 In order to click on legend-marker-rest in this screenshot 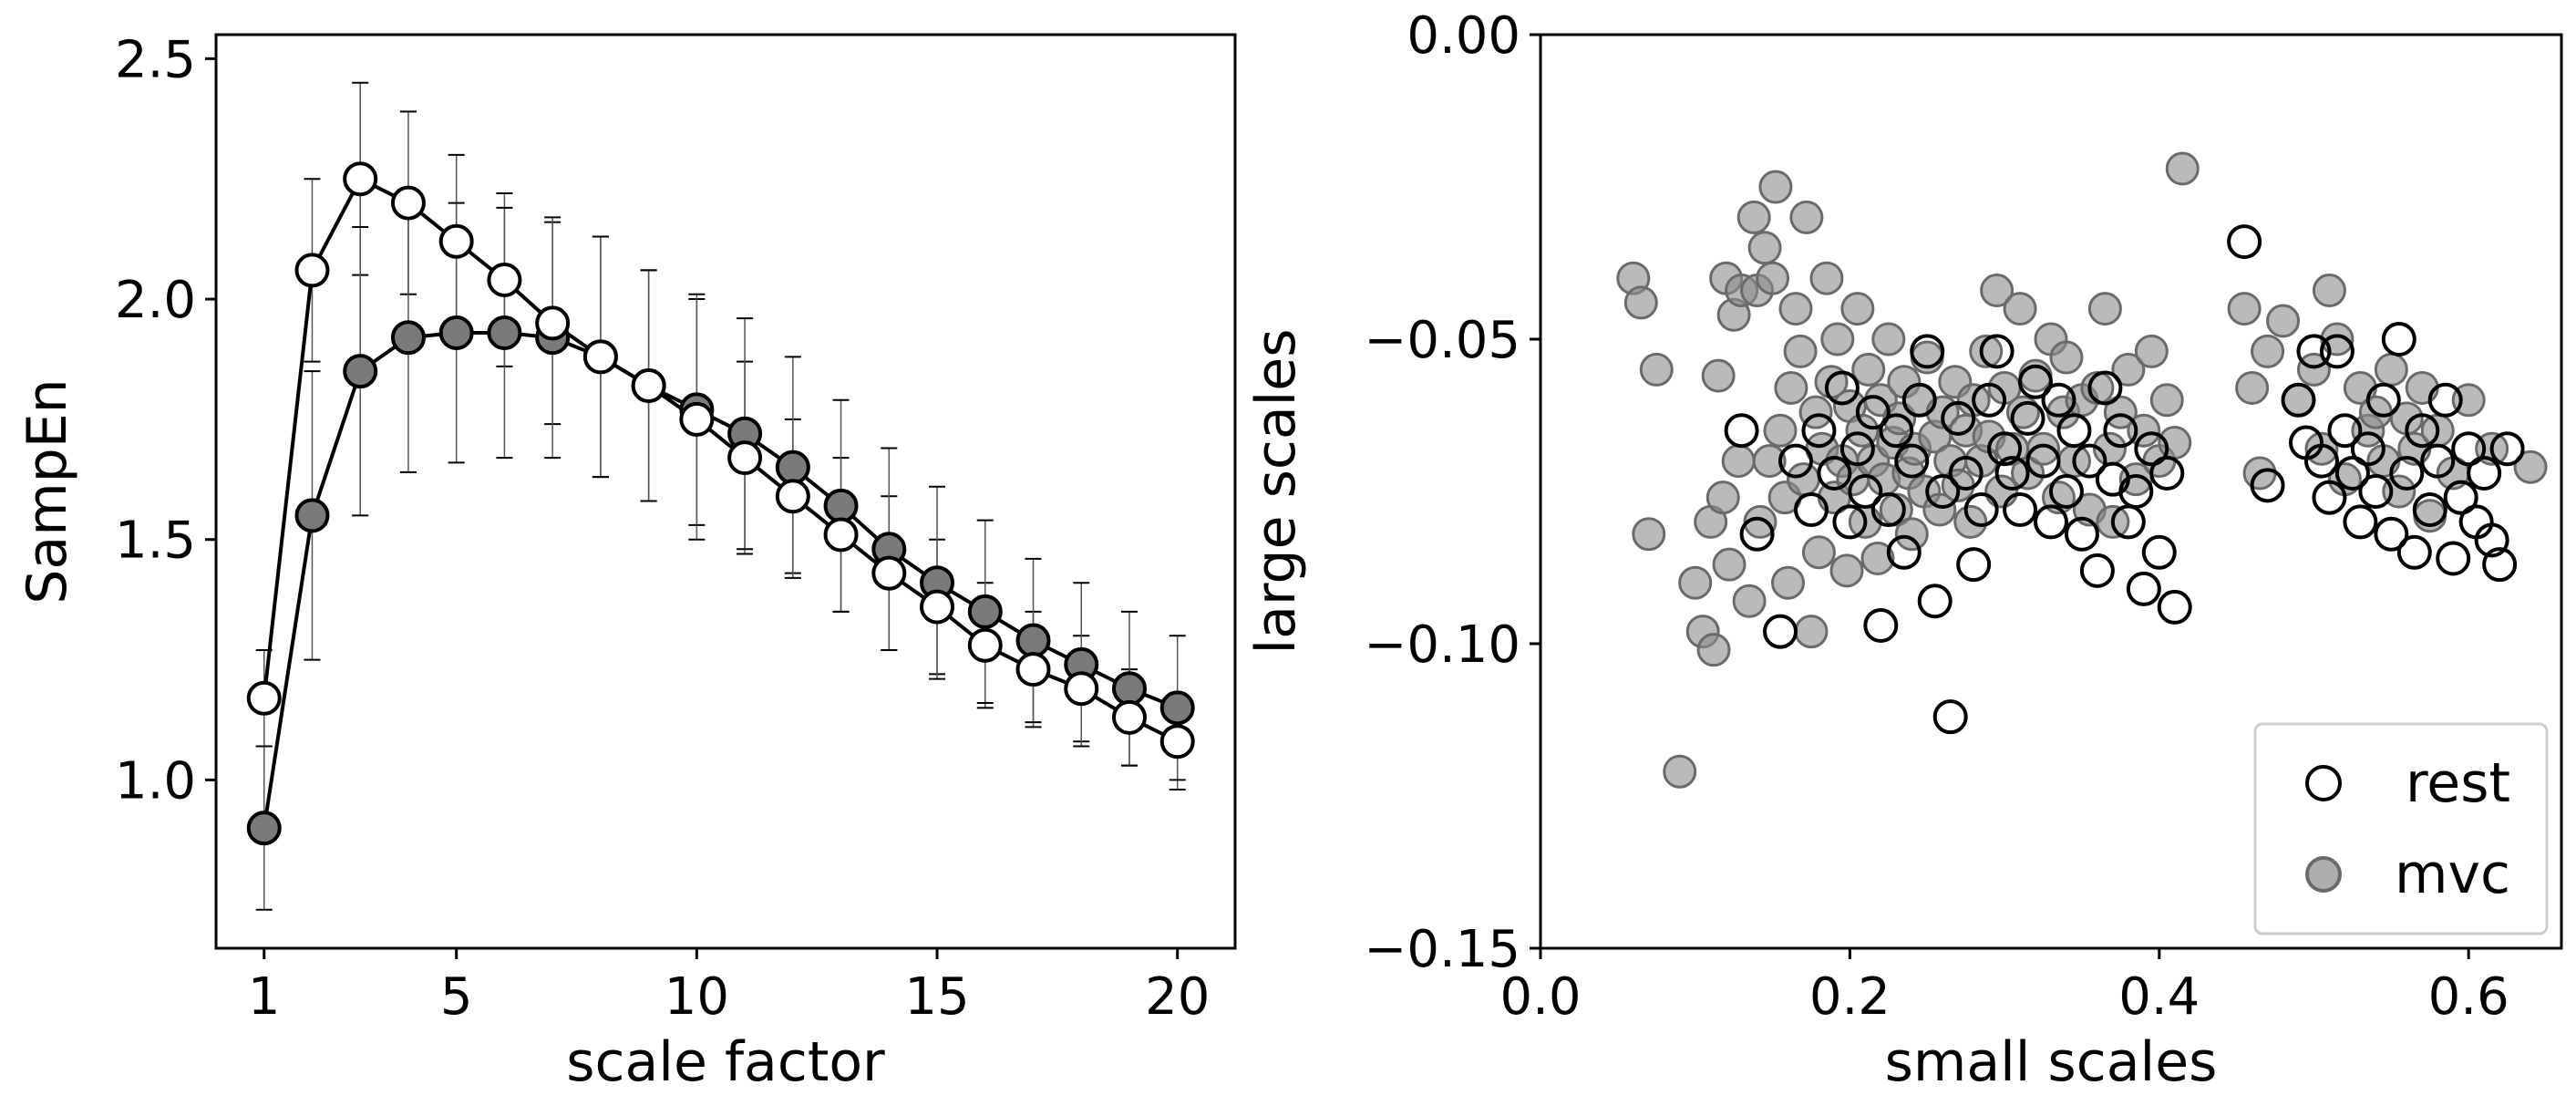, I will do `click(2323, 783)`.